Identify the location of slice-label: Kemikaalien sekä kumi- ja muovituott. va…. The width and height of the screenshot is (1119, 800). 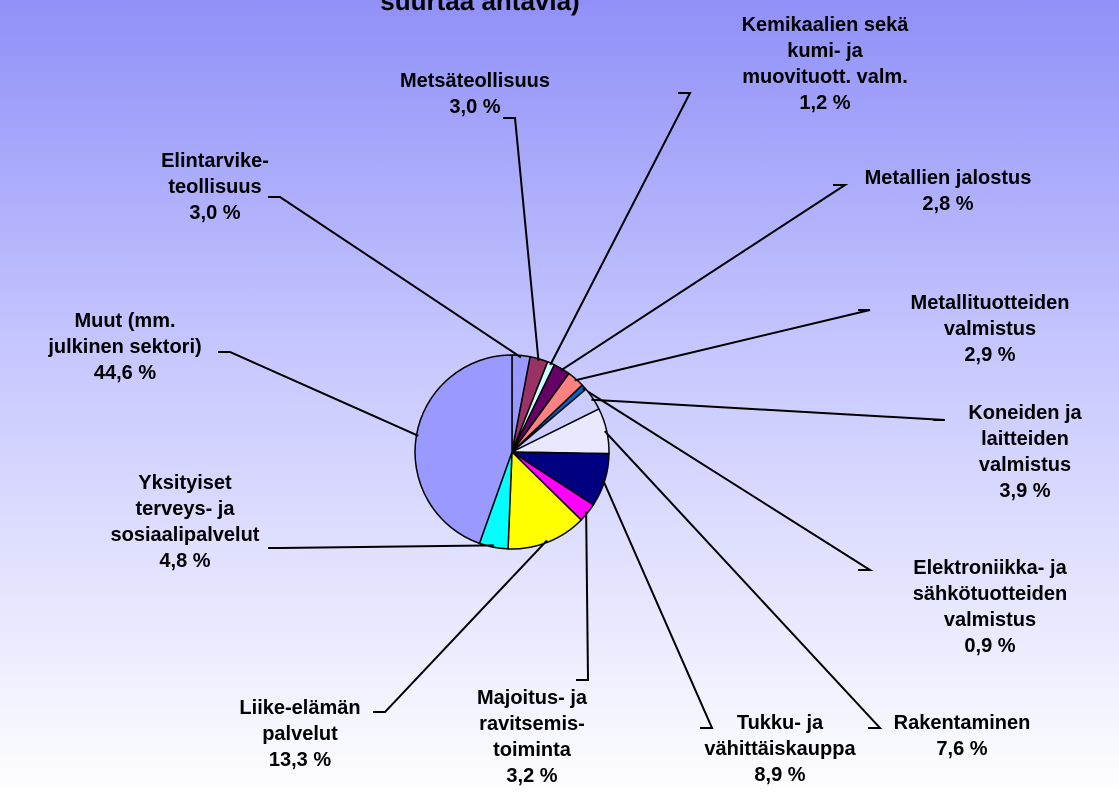
(825, 51).